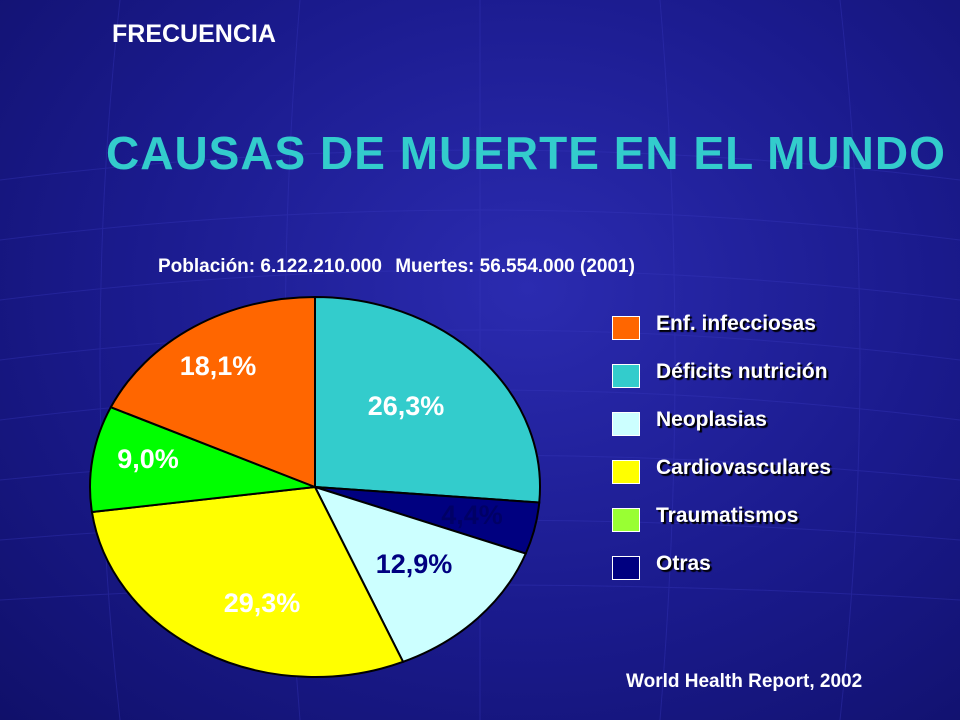 Image resolution: width=960 pixels, height=720 pixels. Describe the element at coordinates (744, 681) in the screenshot. I see `source-citation: World Health Report, 2002` at that location.